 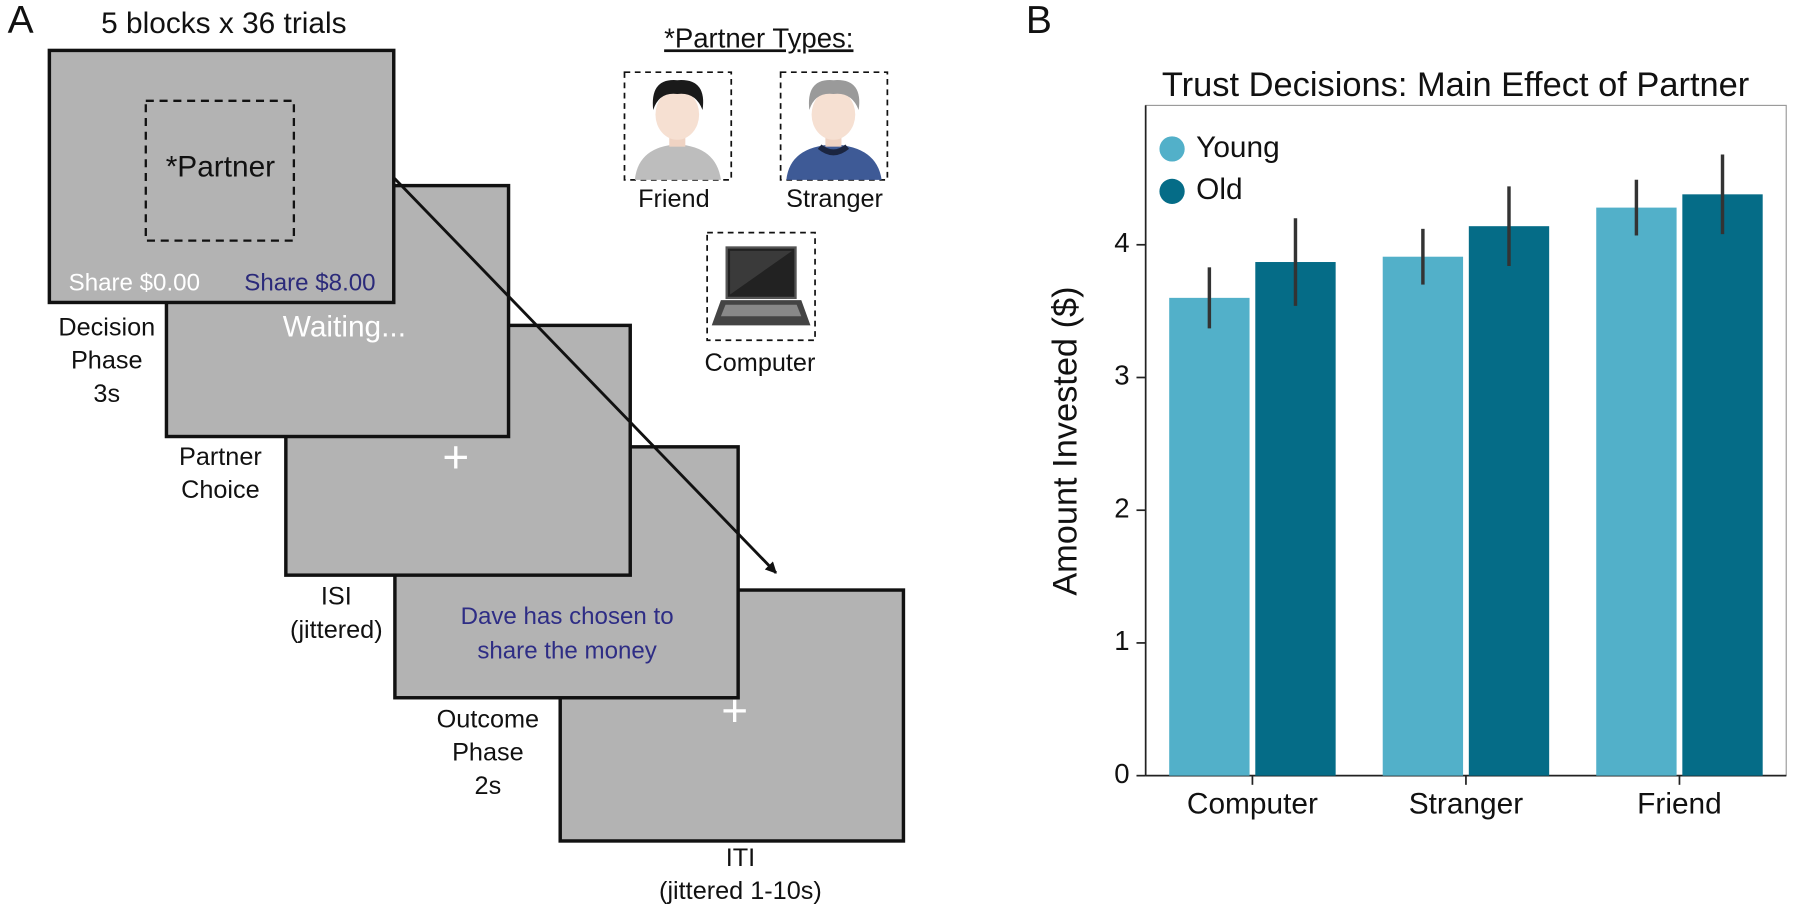 I want to click on partner-text: *Partner, so click(x=220, y=166).